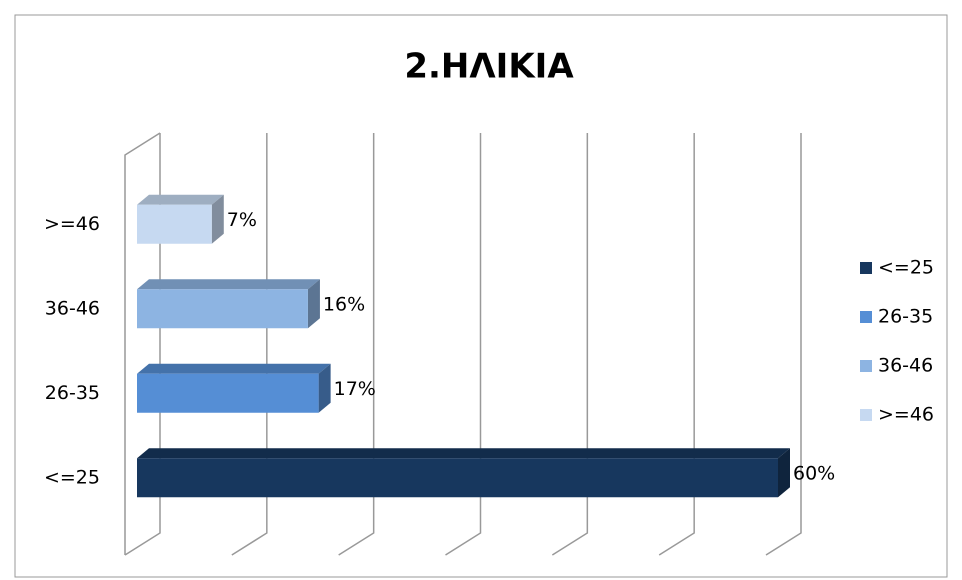 The width and height of the screenshot is (962, 580). I want to click on legend-label: >=46, so click(906, 415).